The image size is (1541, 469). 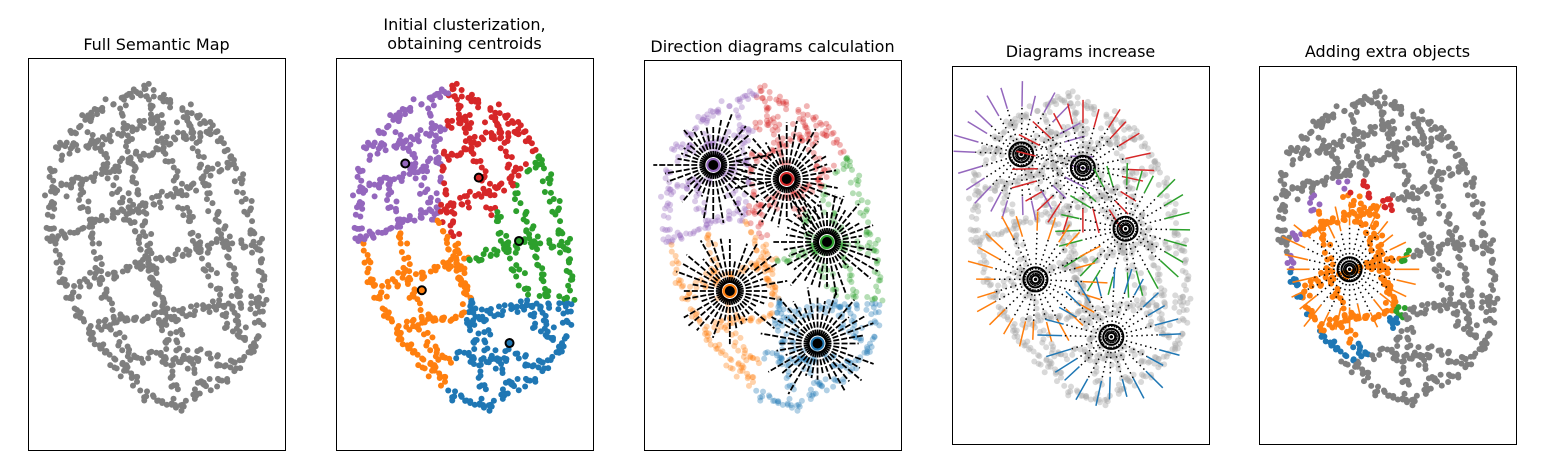 What do you see at coordinates (157, 254) in the screenshot?
I see `panel-1-frame` at bounding box center [157, 254].